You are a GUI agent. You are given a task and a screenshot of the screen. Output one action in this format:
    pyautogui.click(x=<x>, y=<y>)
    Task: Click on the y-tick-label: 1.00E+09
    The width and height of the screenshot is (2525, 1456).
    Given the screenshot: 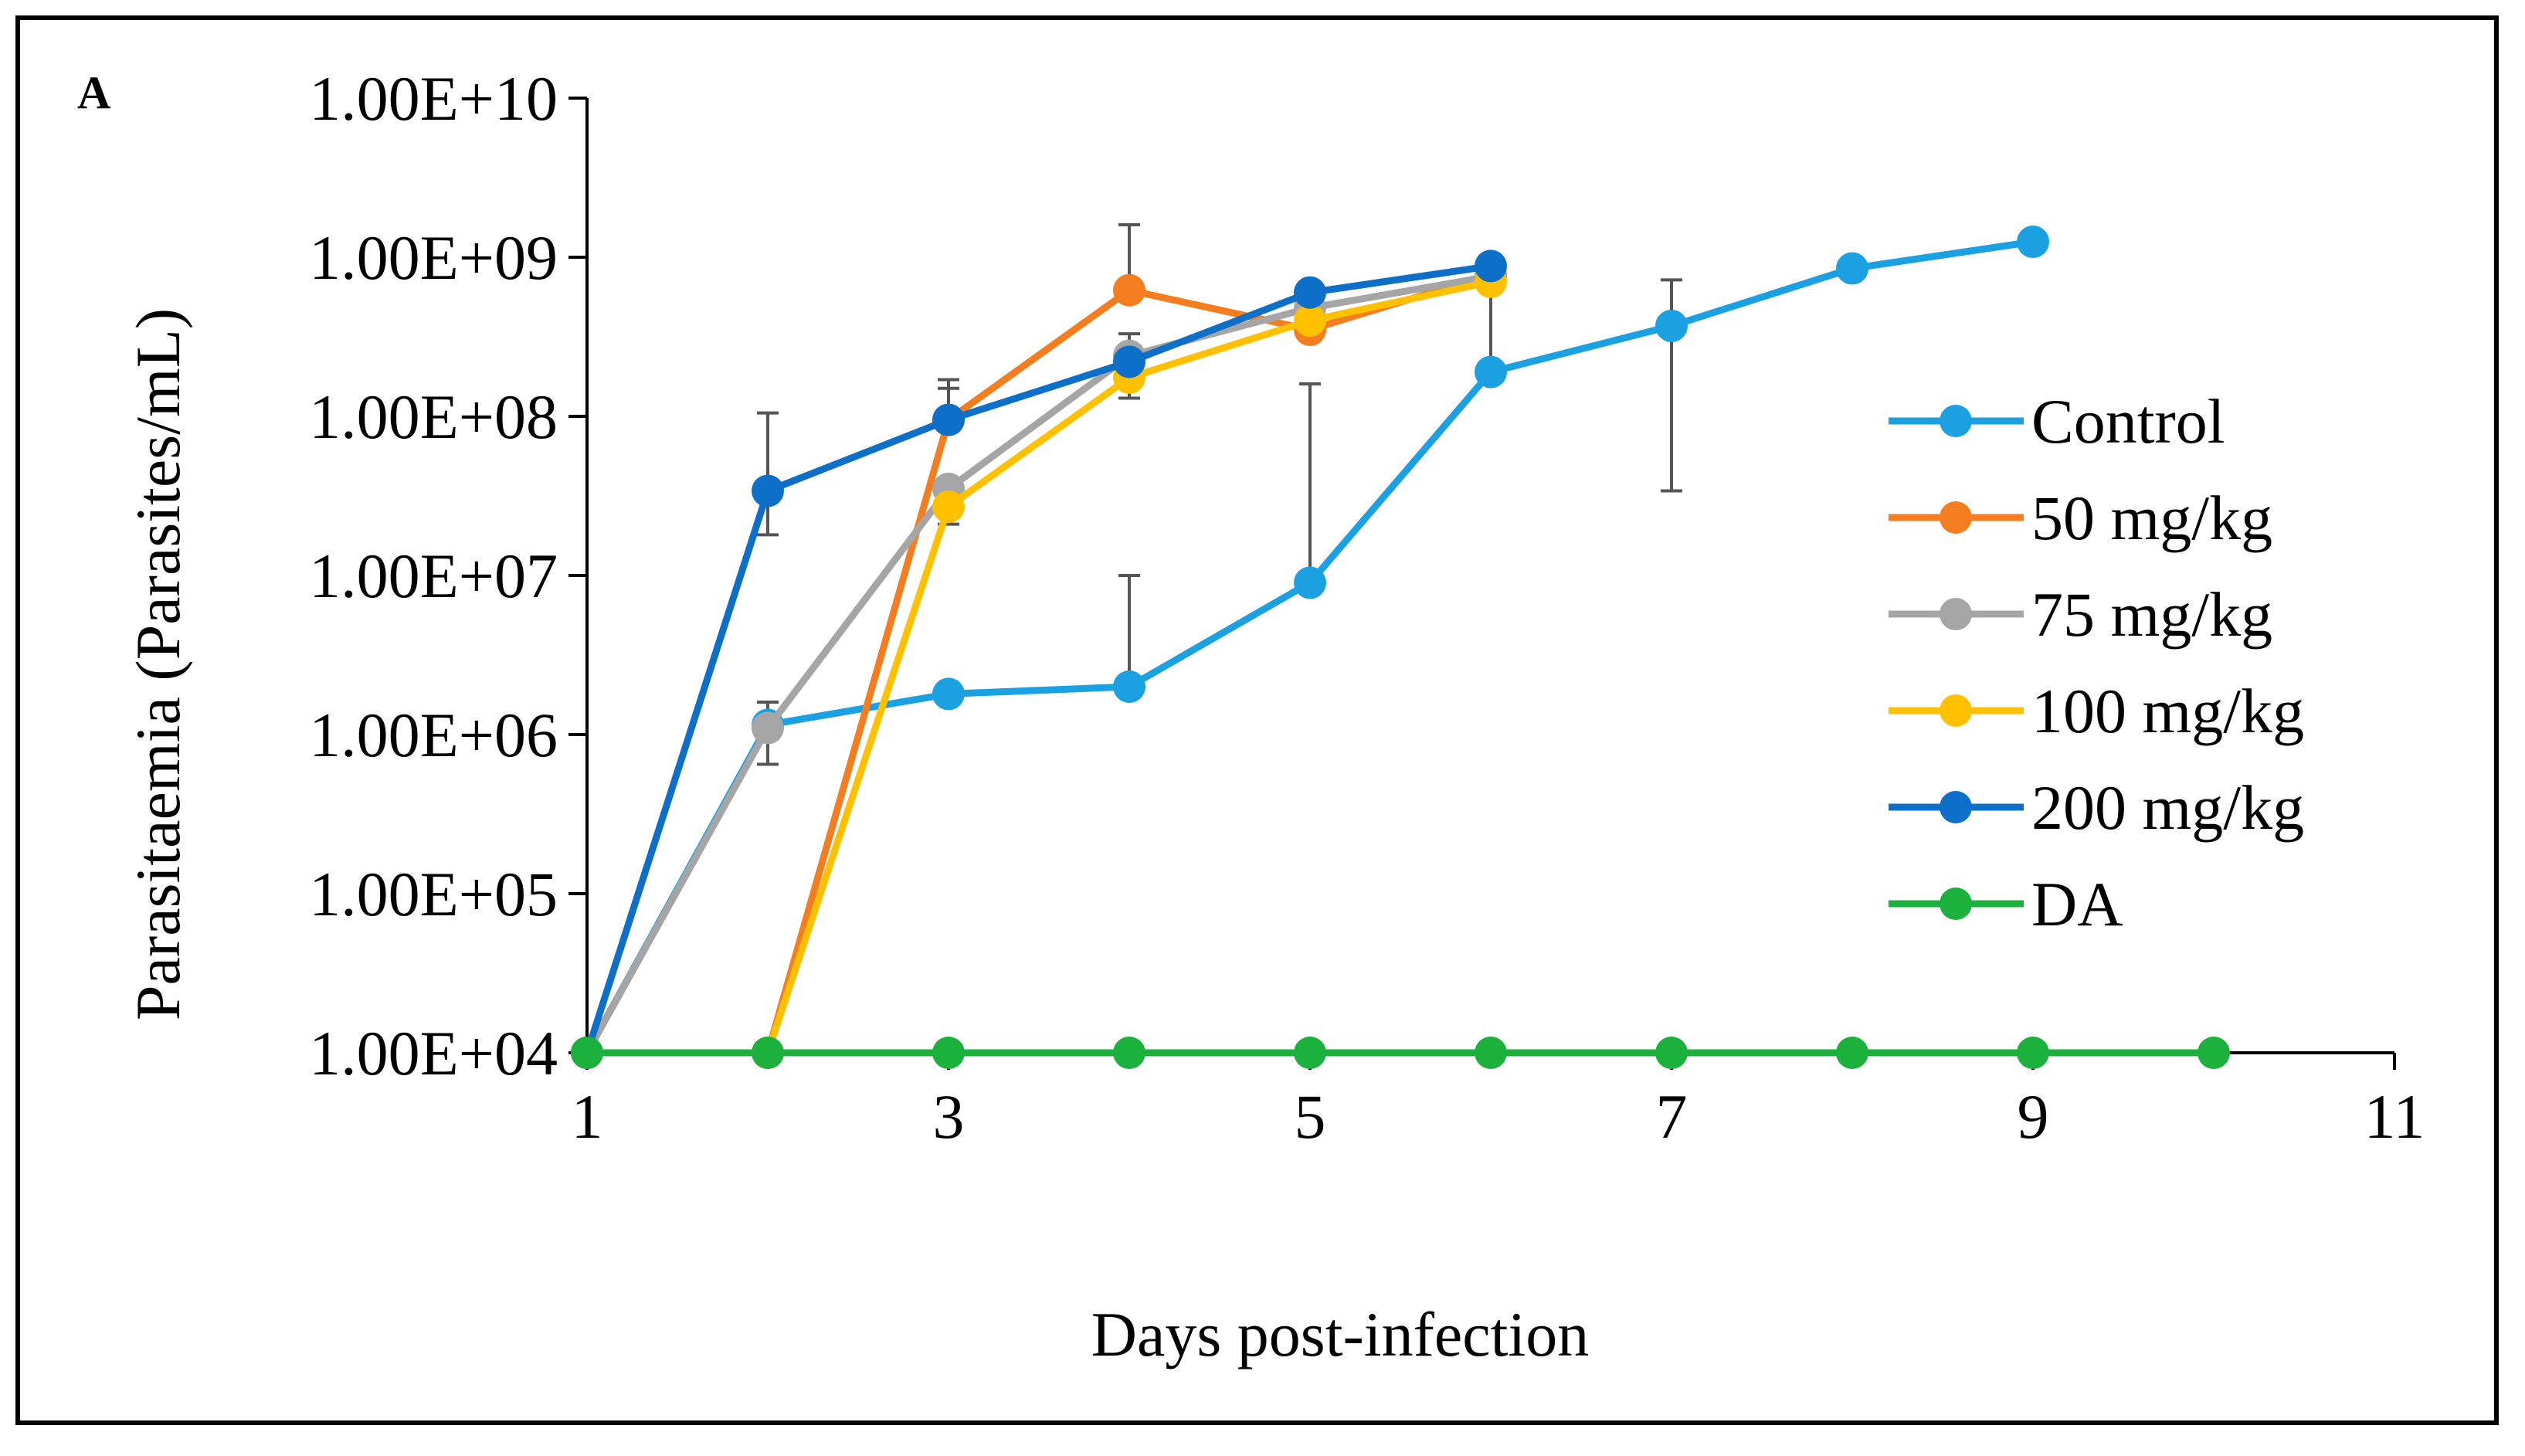 What is the action you would take?
    pyautogui.click(x=433, y=257)
    